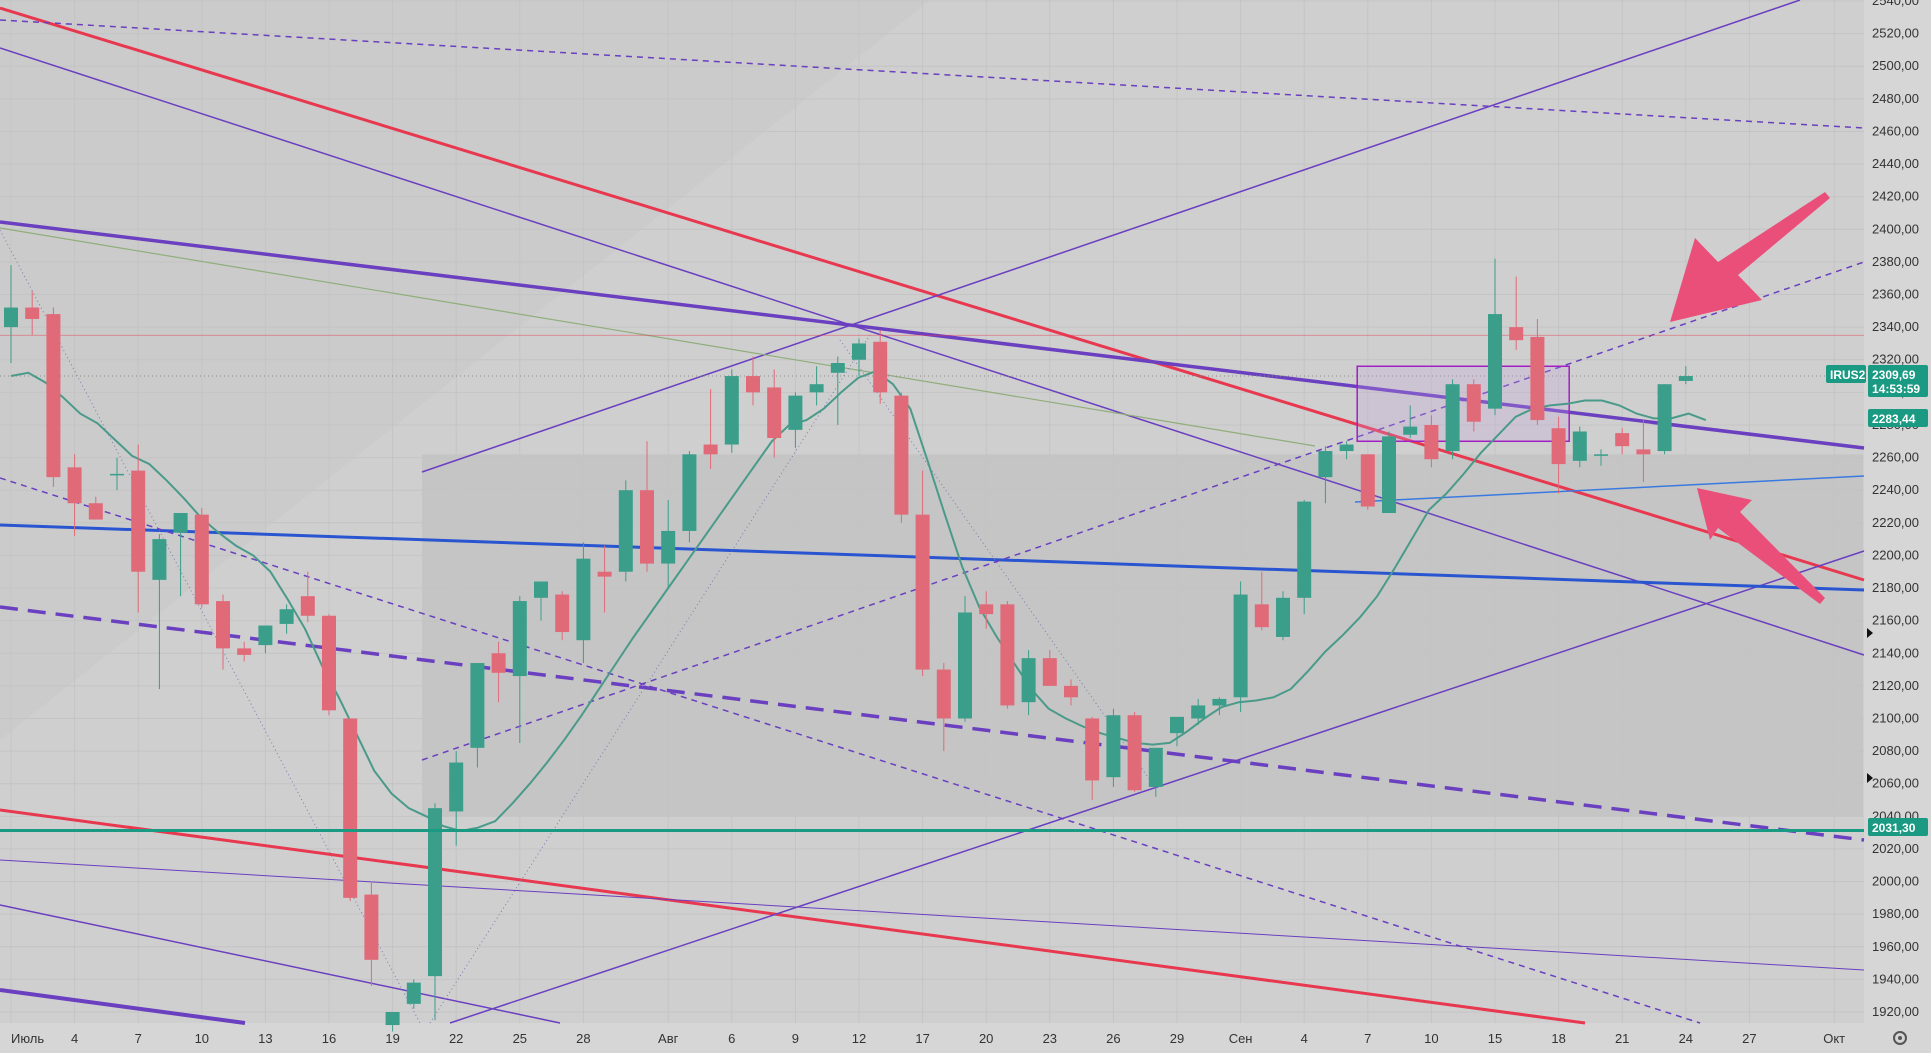 The width and height of the screenshot is (1931, 1053). What do you see at coordinates (1896, 389) in the screenshot?
I see `countdown-label: 14:53:59` at bounding box center [1896, 389].